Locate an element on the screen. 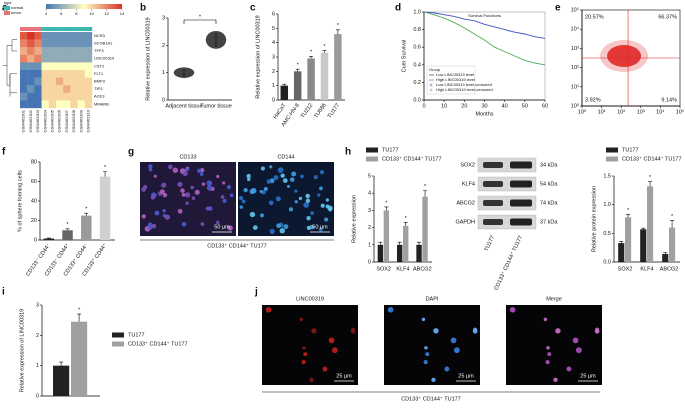  y-axis-label: Relative protein expression is located at coordinates (594, 219).